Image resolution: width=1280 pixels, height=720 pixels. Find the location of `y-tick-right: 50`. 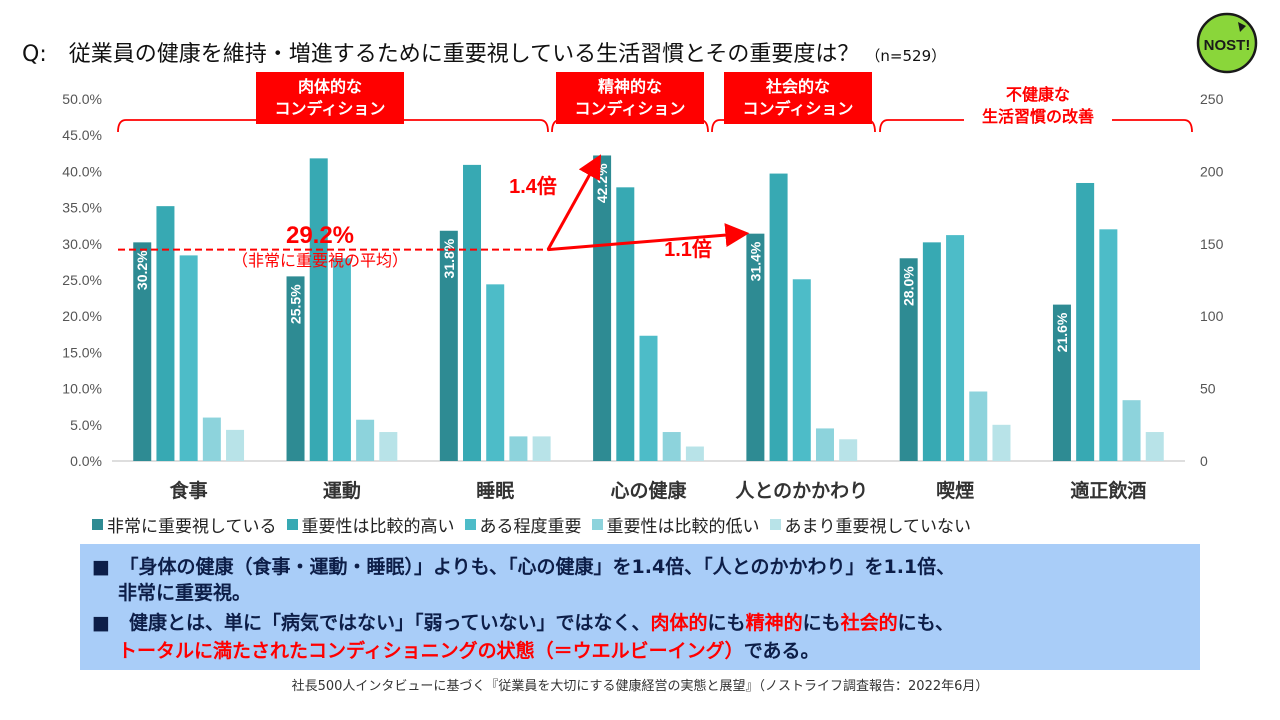

y-tick-right: 50 is located at coordinates (1208, 389).